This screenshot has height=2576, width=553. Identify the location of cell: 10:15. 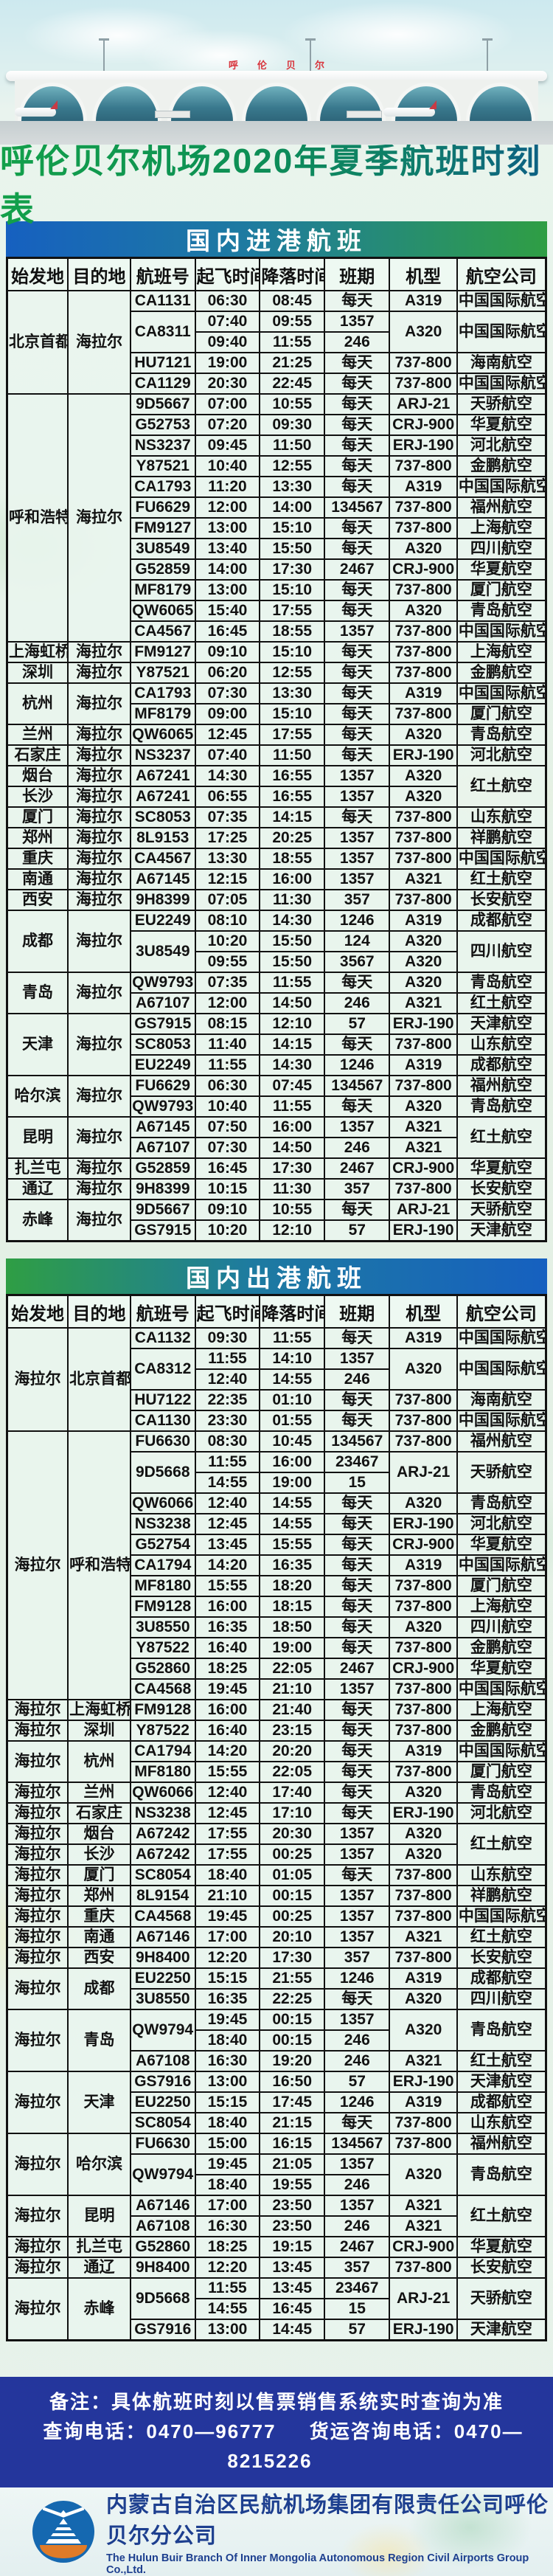
(227, 1189).